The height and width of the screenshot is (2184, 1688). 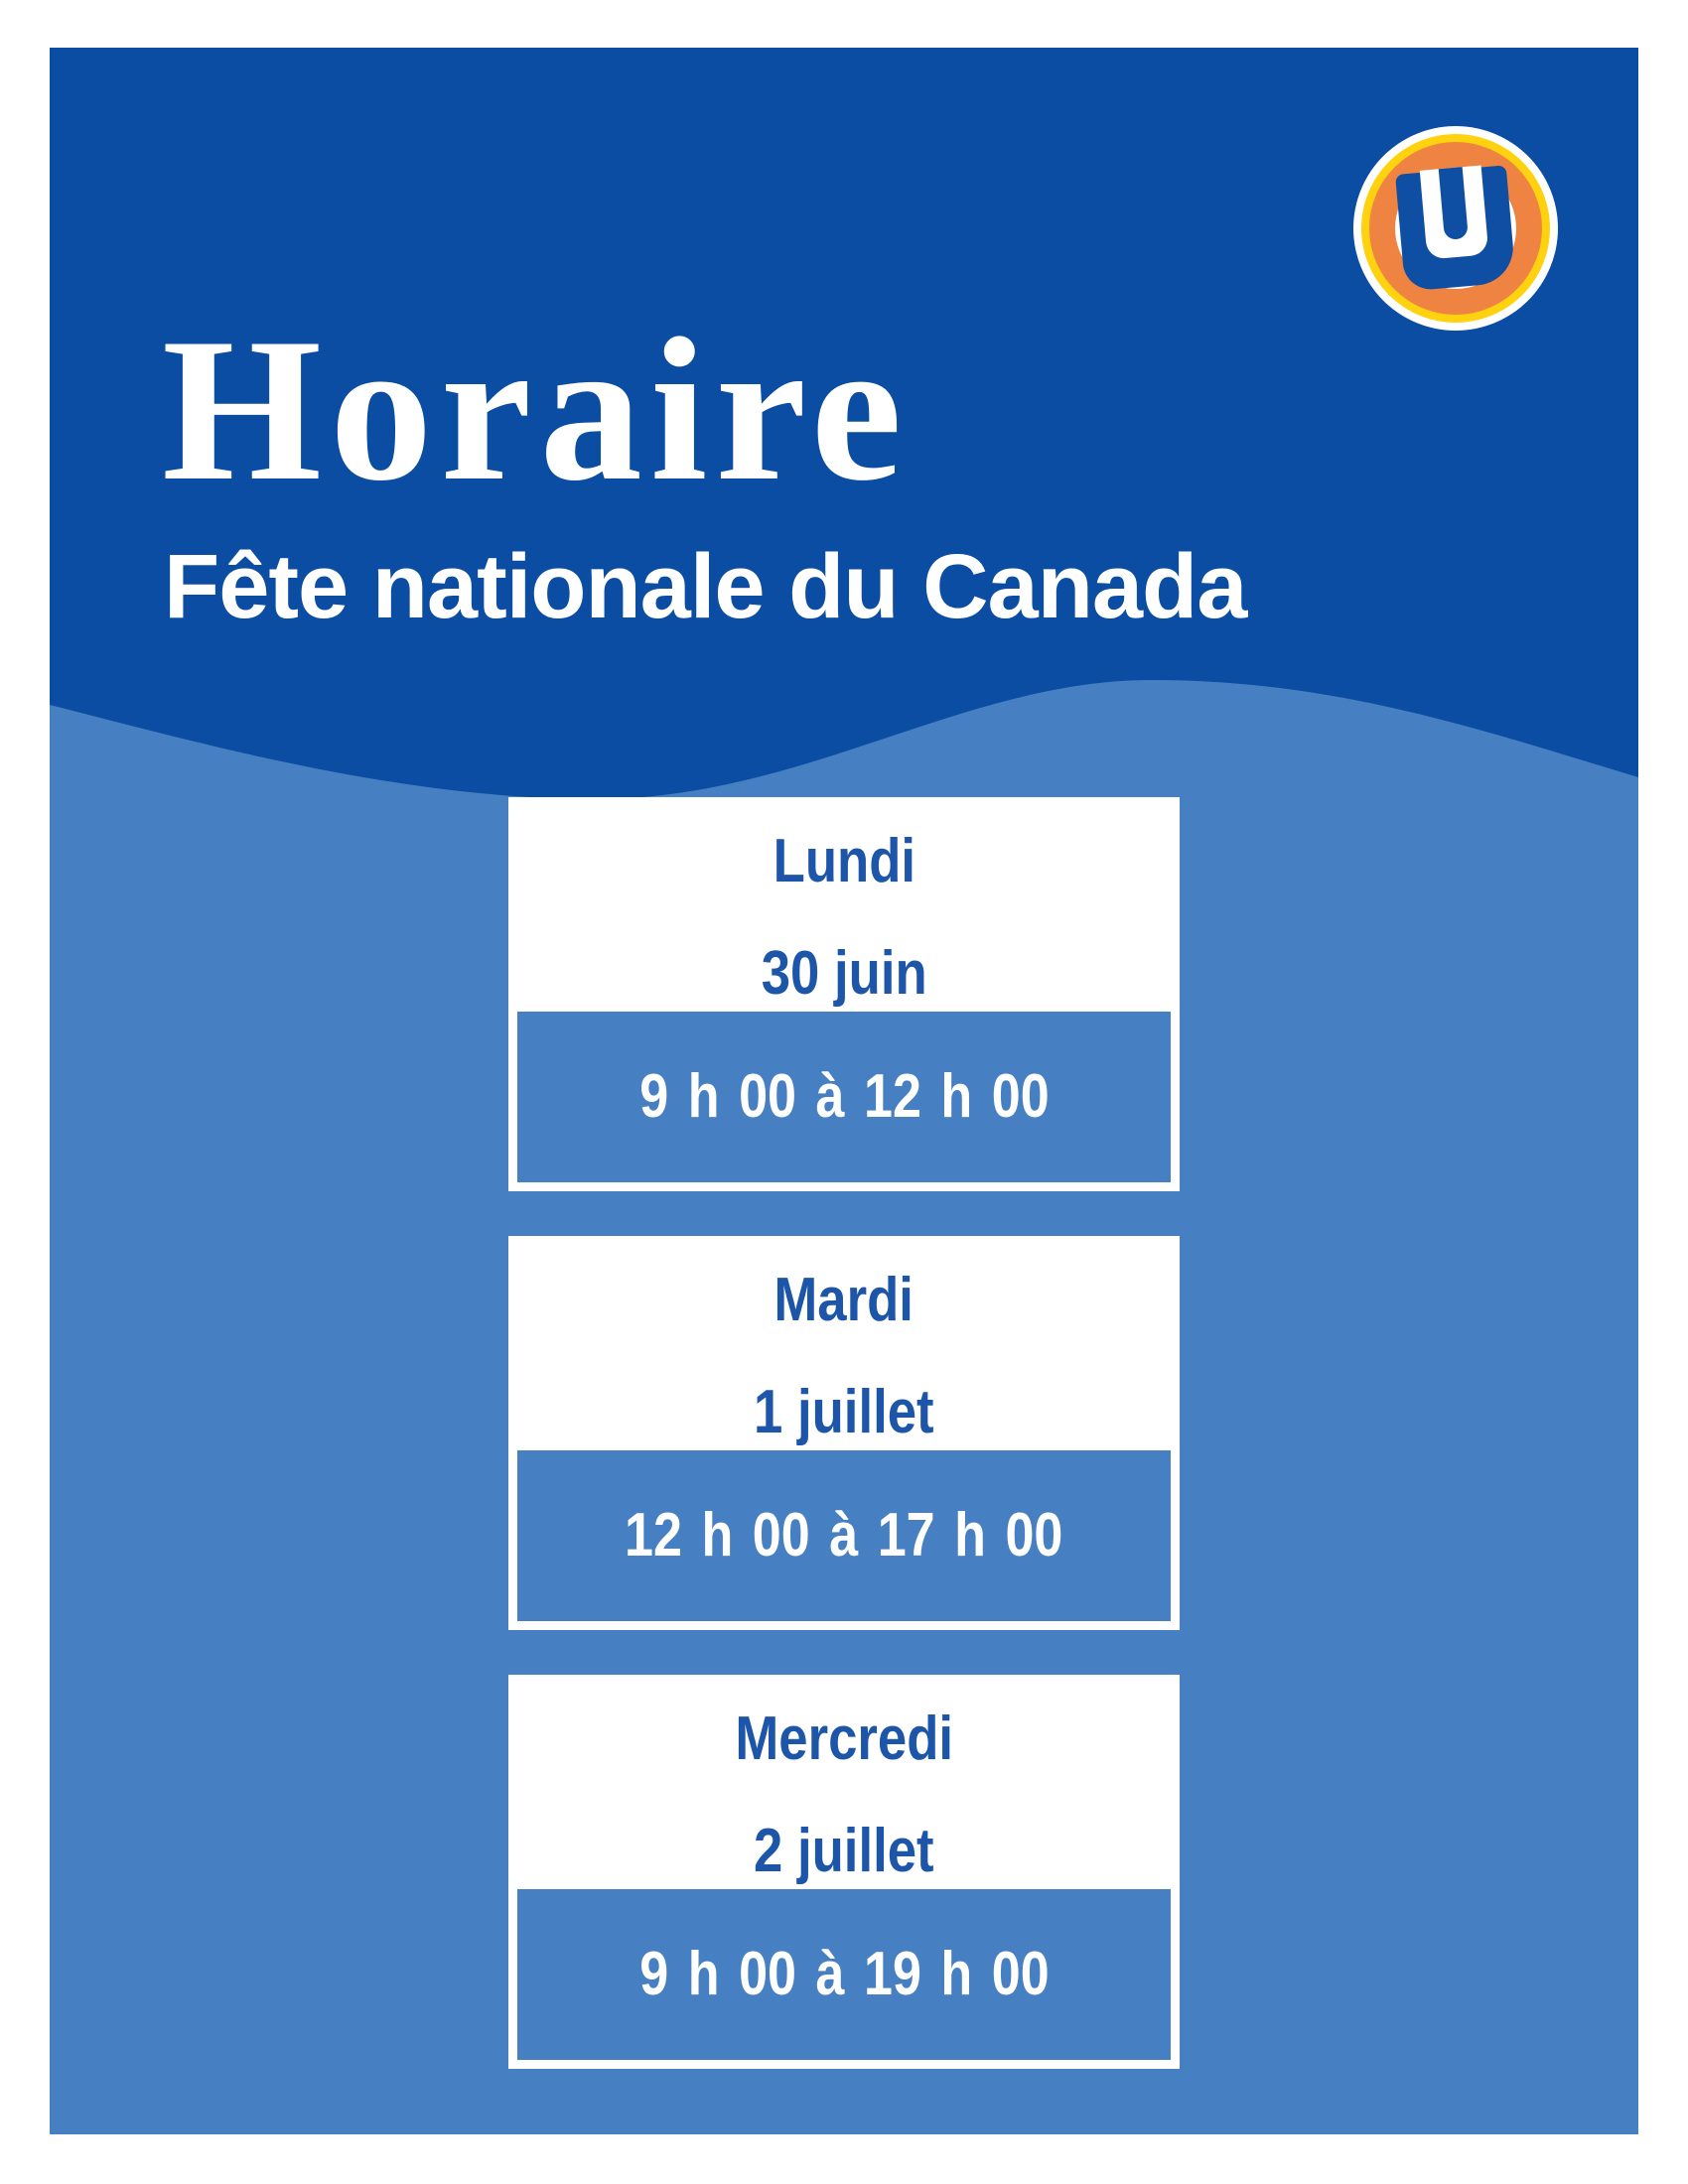 I want to click on day-header: Lundi 30 juin, so click(x=844, y=904).